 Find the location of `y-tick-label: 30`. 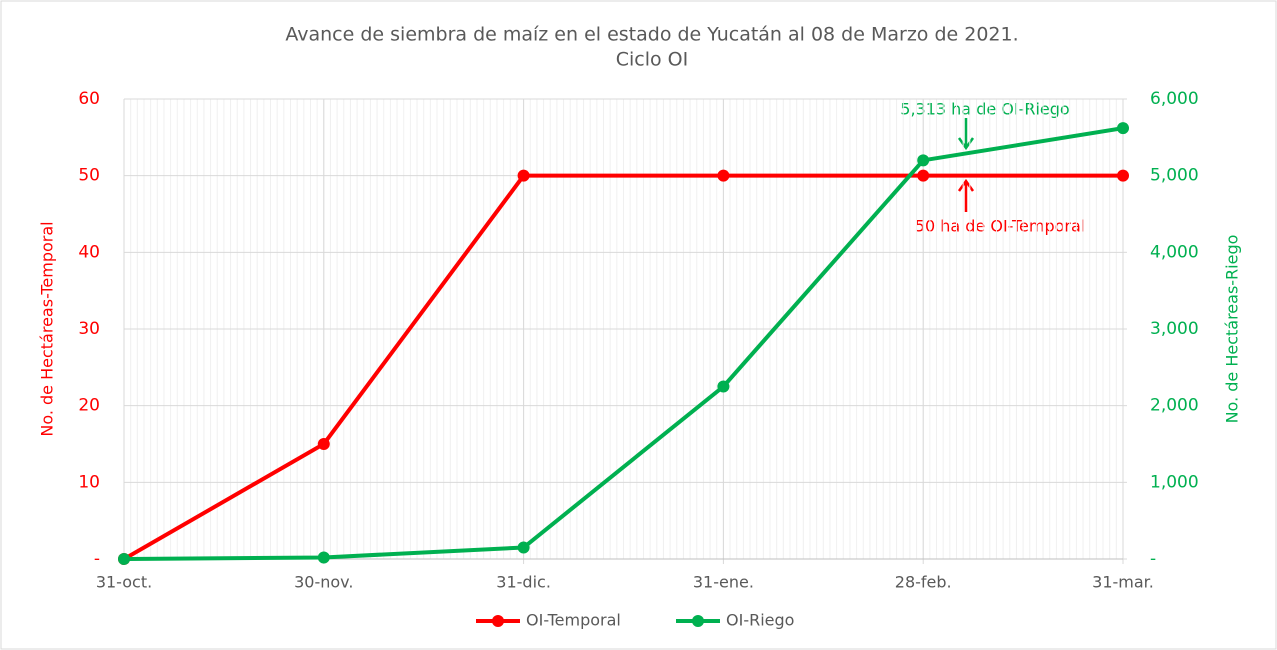

y-tick-label: 30 is located at coordinates (89, 329).